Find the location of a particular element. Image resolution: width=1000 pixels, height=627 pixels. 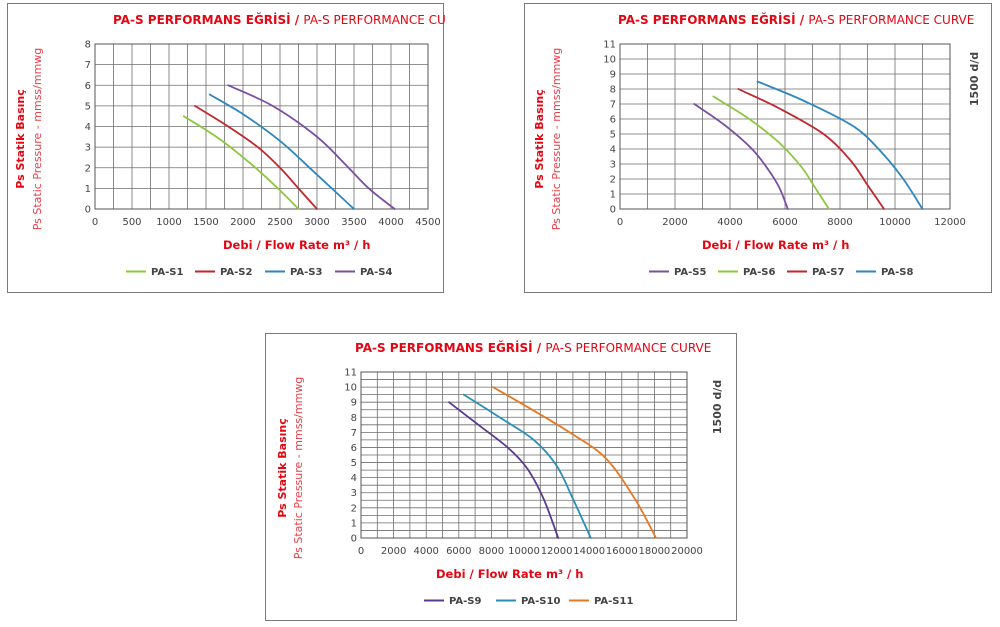

x-tick-label: 3500 is located at coordinates (353, 222).